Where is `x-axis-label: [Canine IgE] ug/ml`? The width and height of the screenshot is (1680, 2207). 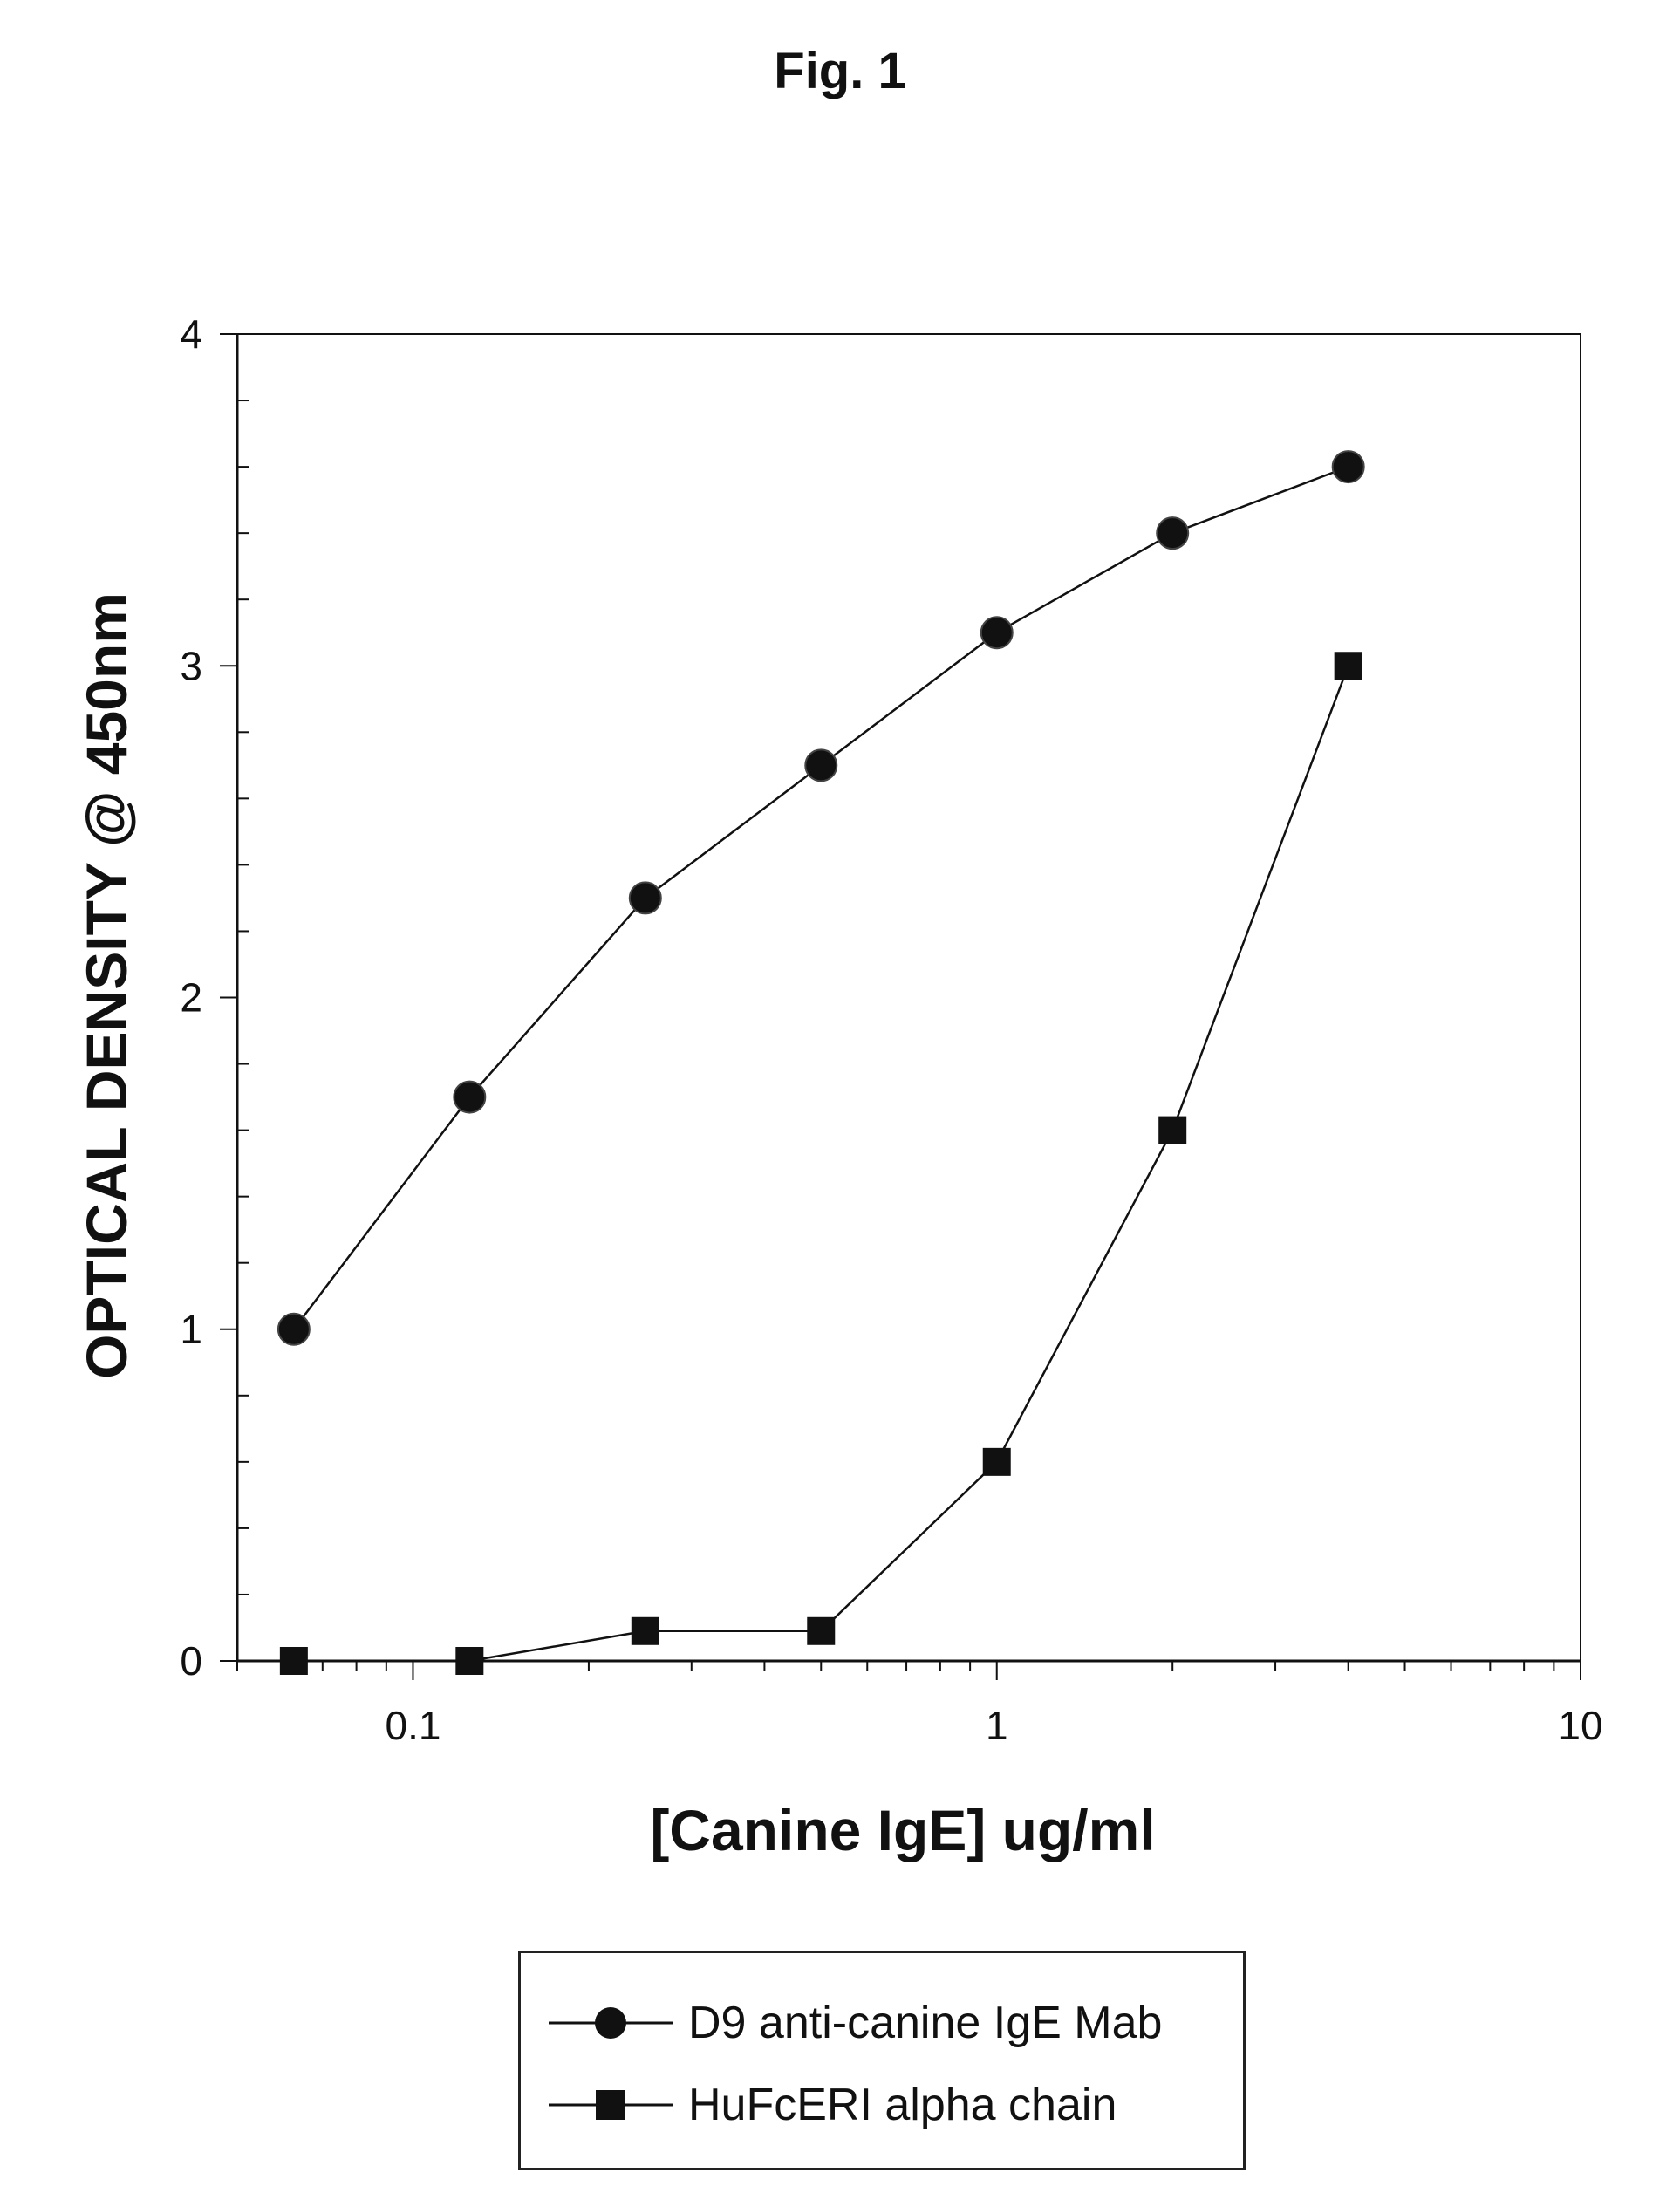 x-axis-label: [Canine IgE] ug/ml is located at coordinates (903, 1830).